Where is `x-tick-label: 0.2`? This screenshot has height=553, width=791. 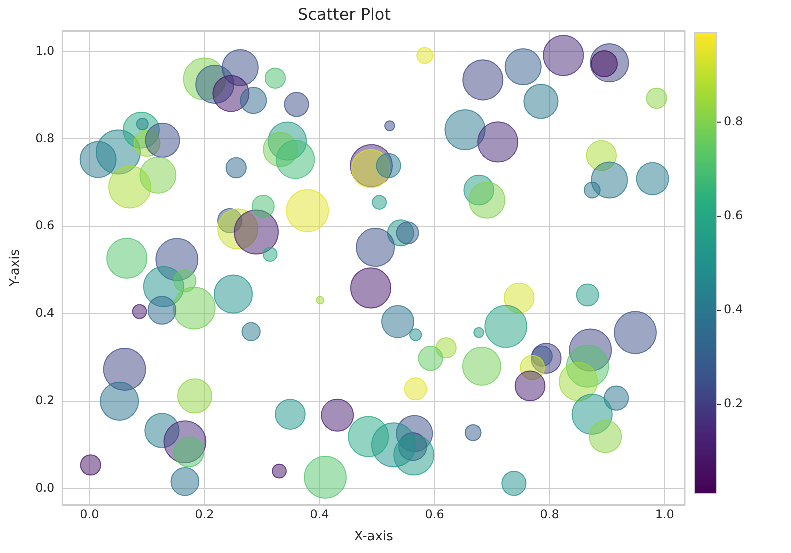 x-tick-label: 0.2 is located at coordinates (204, 514).